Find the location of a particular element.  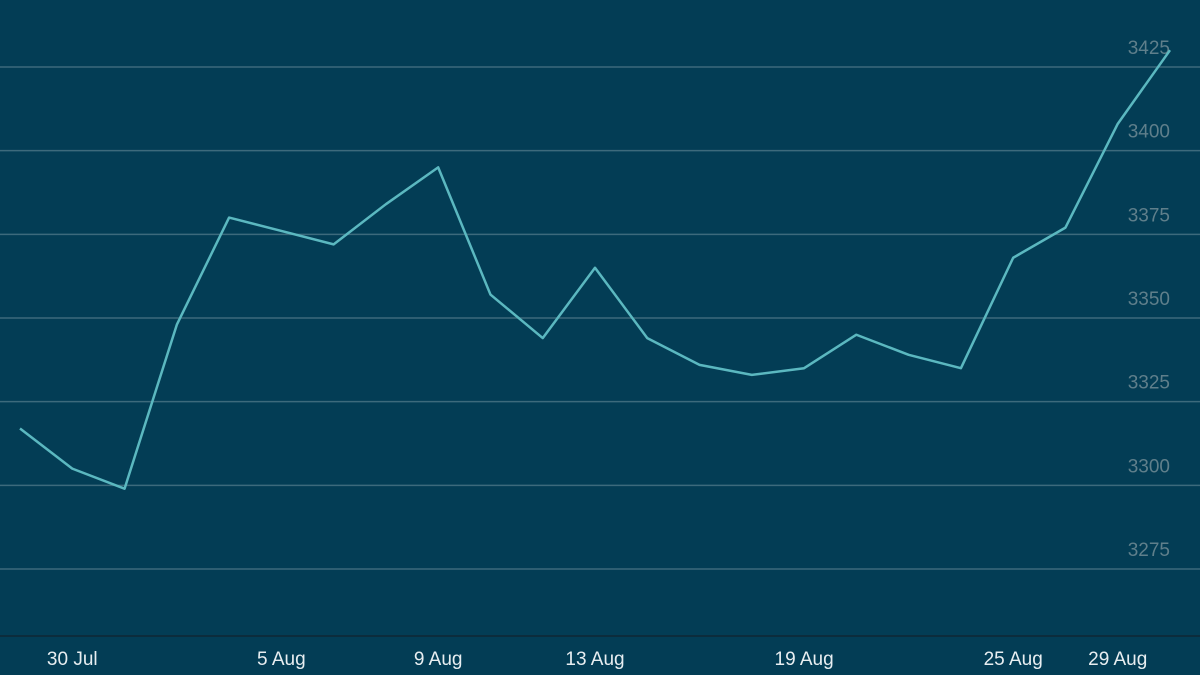

y-tick-label: 3325 is located at coordinates (1149, 383).